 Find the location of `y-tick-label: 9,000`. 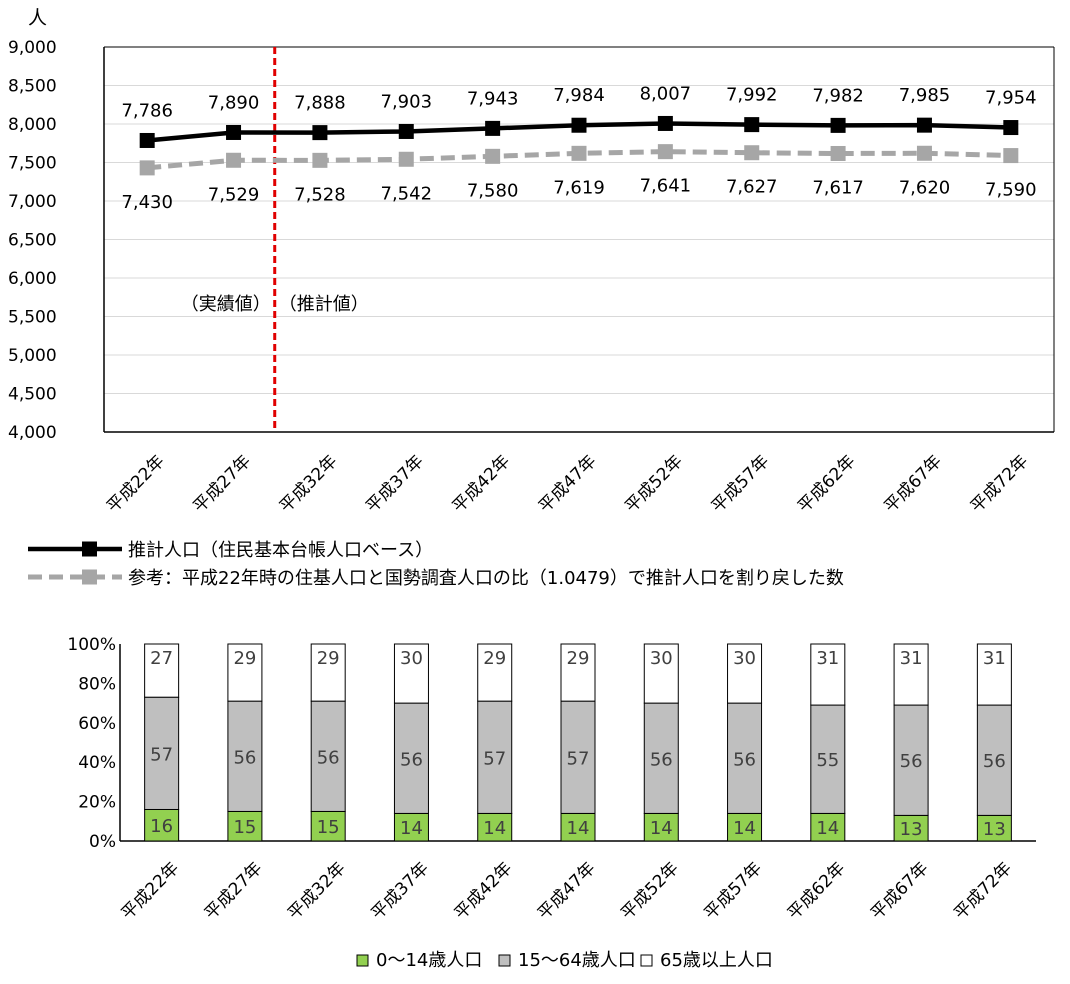

y-tick-label: 9,000 is located at coordinates (32, 48).